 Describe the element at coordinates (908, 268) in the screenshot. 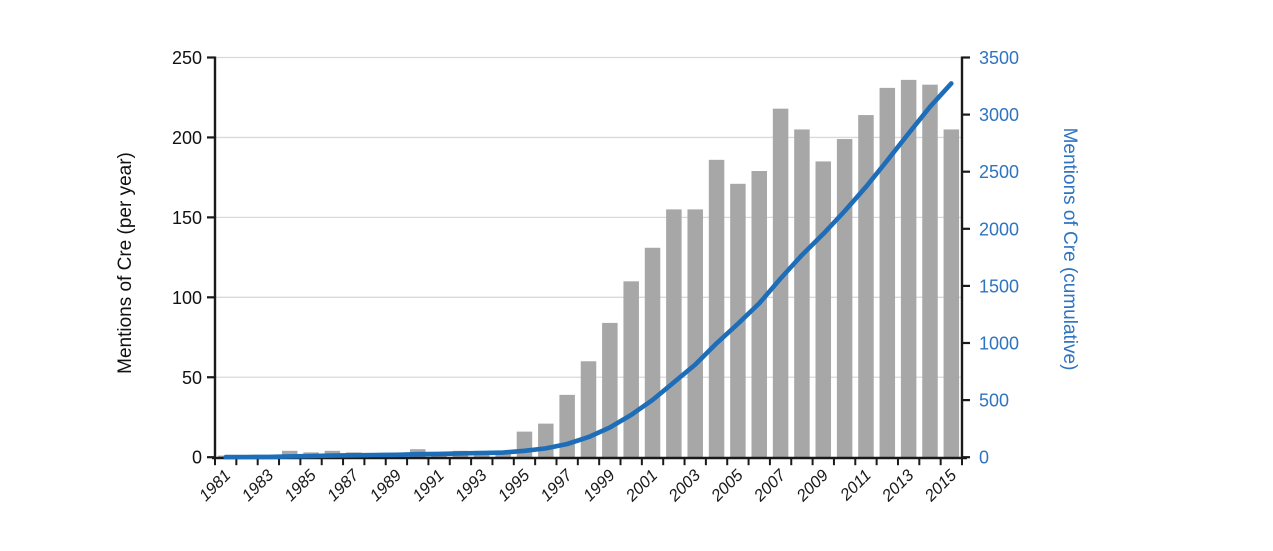

I see `bar-2013` at that location.